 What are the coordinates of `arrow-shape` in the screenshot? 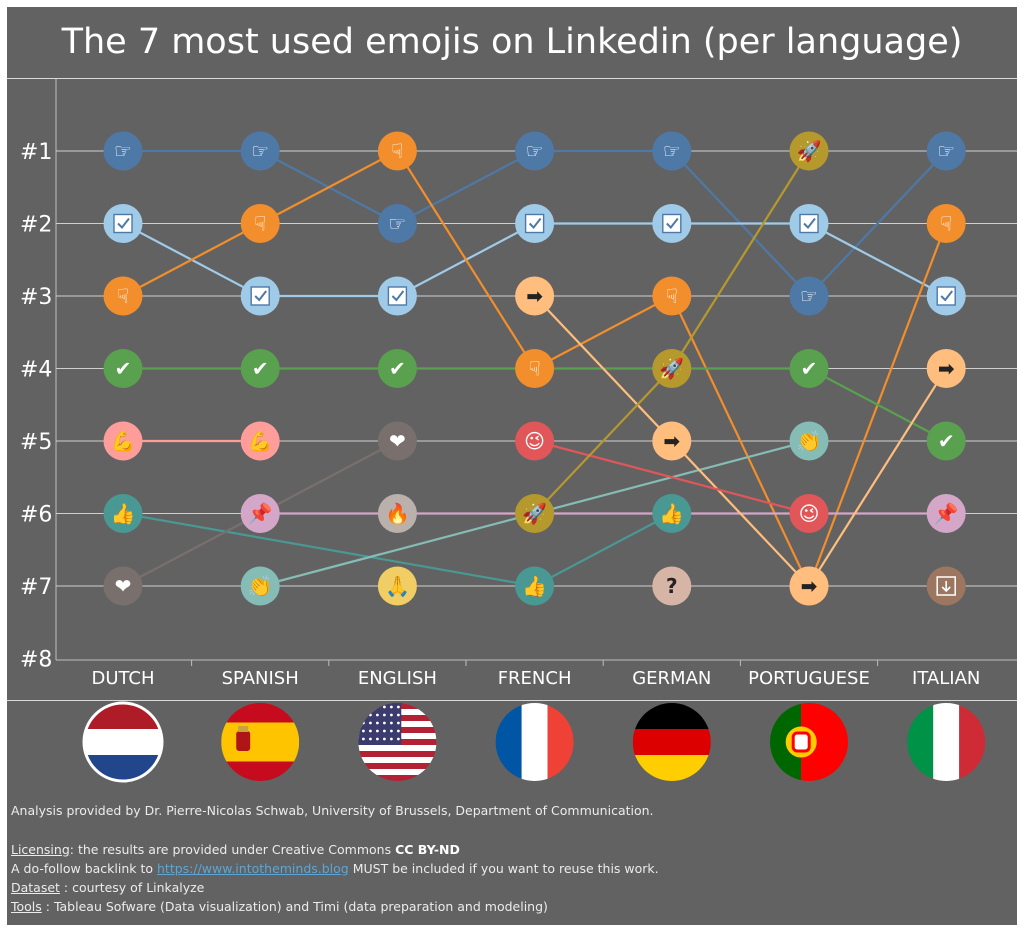 It's located at (946, 587).